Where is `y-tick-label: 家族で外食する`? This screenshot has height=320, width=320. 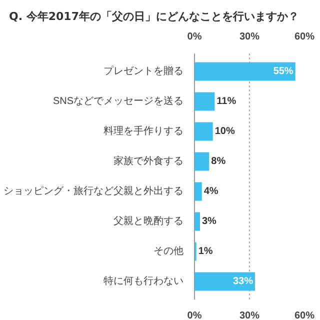
y-tick-label: 家族で外食する is located at coordinates (149, 161).